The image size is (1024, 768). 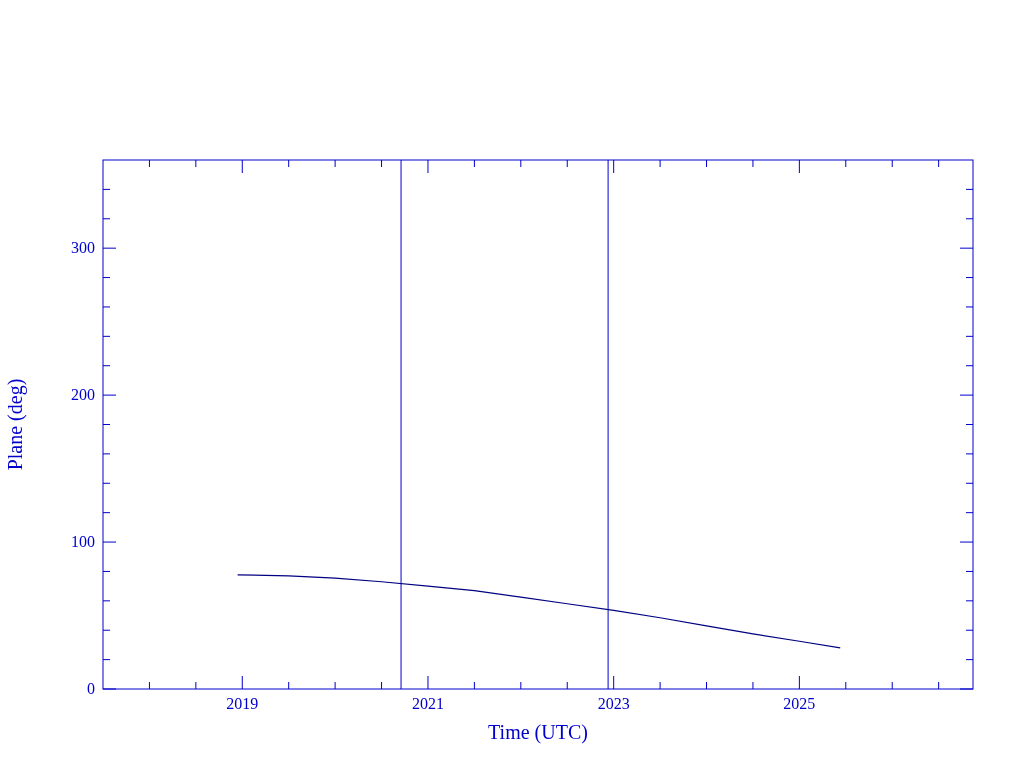 What do you see at coordinates (91, 688) in the screenshot?
I see `y-tick-label: 0` at bounding box center [91, 688].